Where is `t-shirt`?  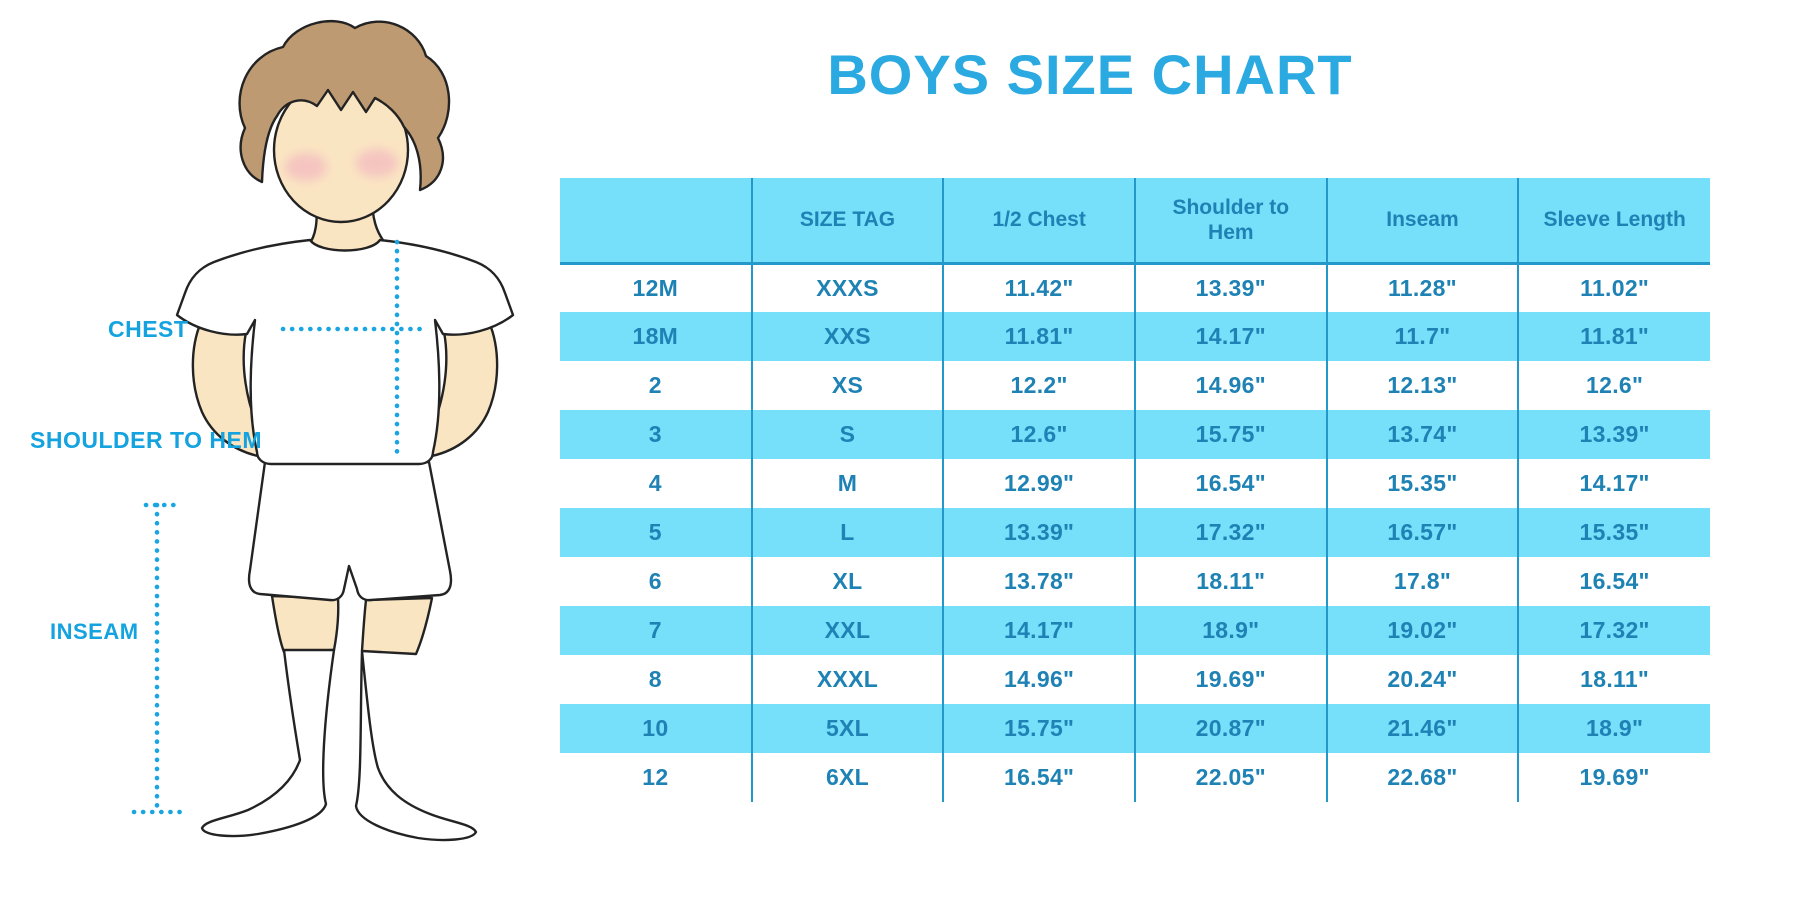 t-shirt is located at coordinates (345, 352).